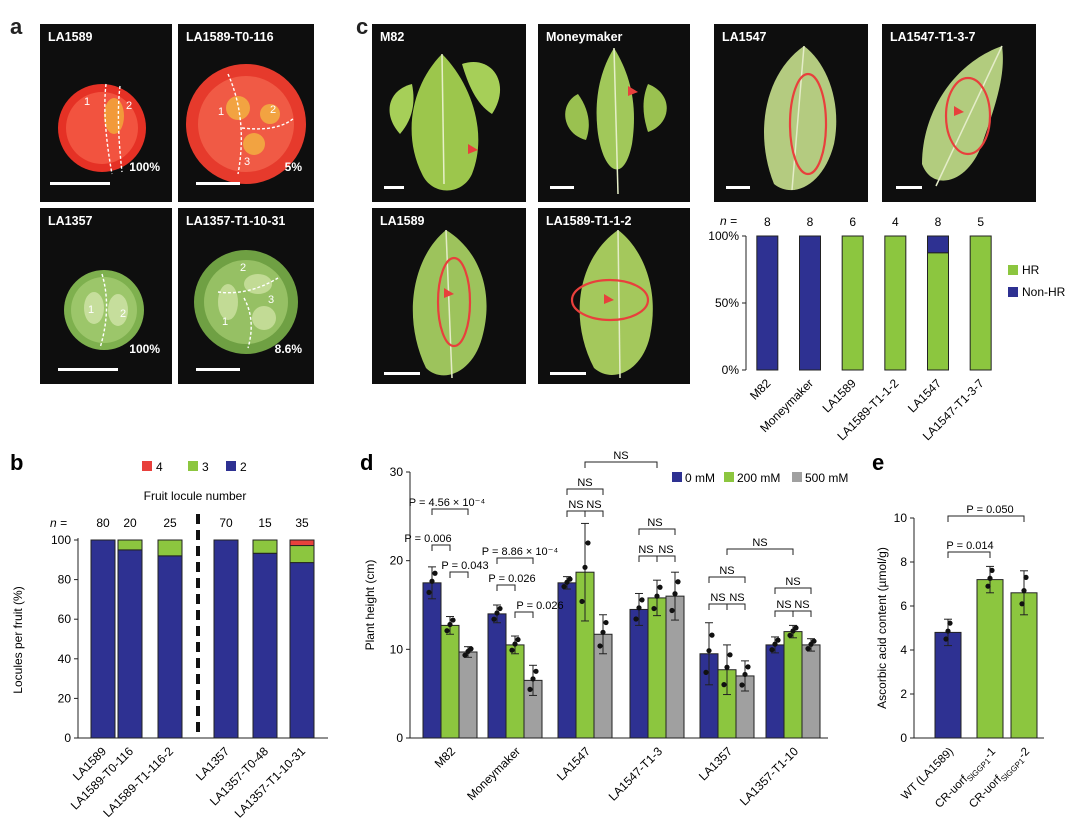 This screenshot has height=824, width=1080. Describe the element at coordinates (246, 124) in the screenshot. I see `fruit-cross-section-red` at that location.